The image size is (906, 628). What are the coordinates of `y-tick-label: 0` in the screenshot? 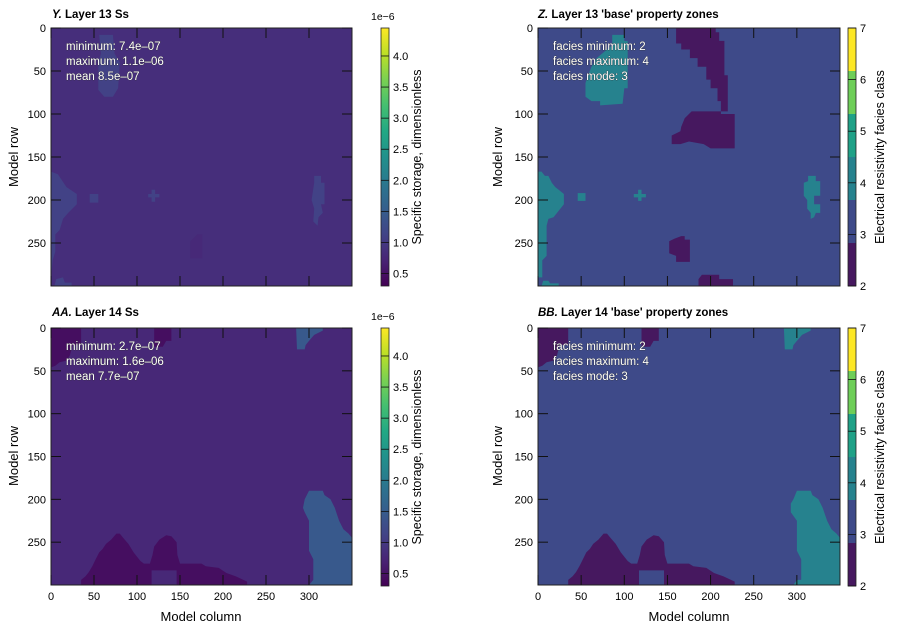 It's located at (530, 329).